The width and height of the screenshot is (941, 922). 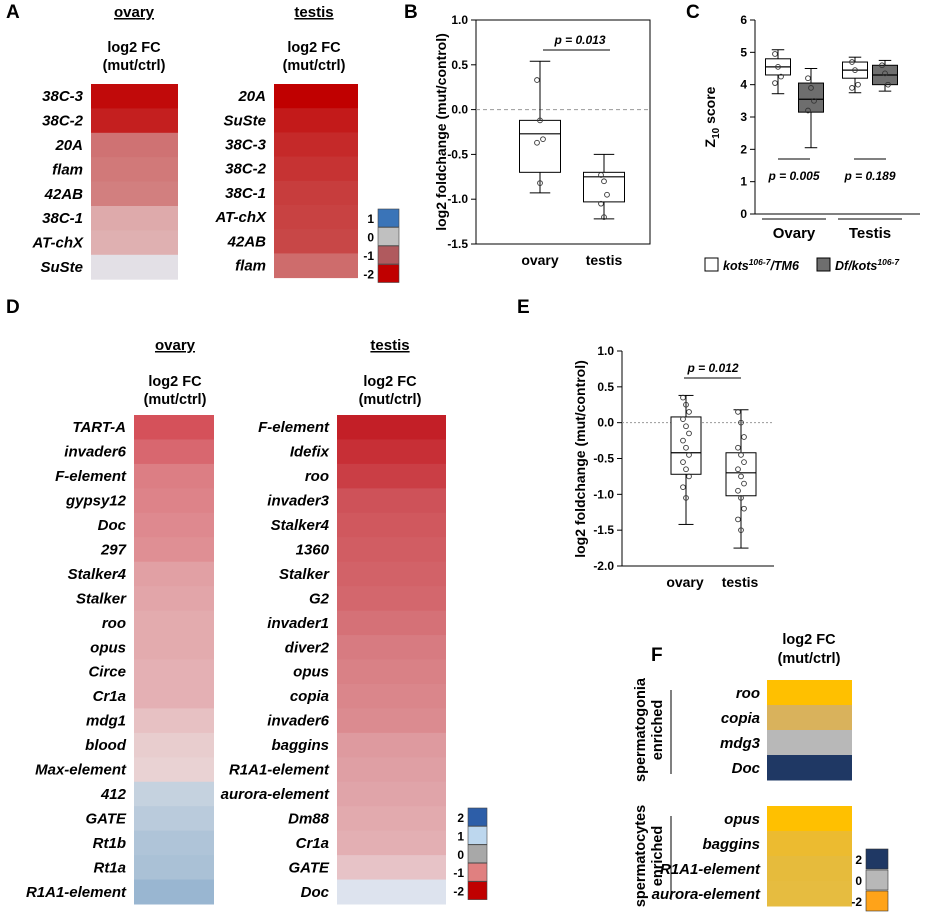 I want to click on panel-letter-F: F, so click(x=657, y=655).